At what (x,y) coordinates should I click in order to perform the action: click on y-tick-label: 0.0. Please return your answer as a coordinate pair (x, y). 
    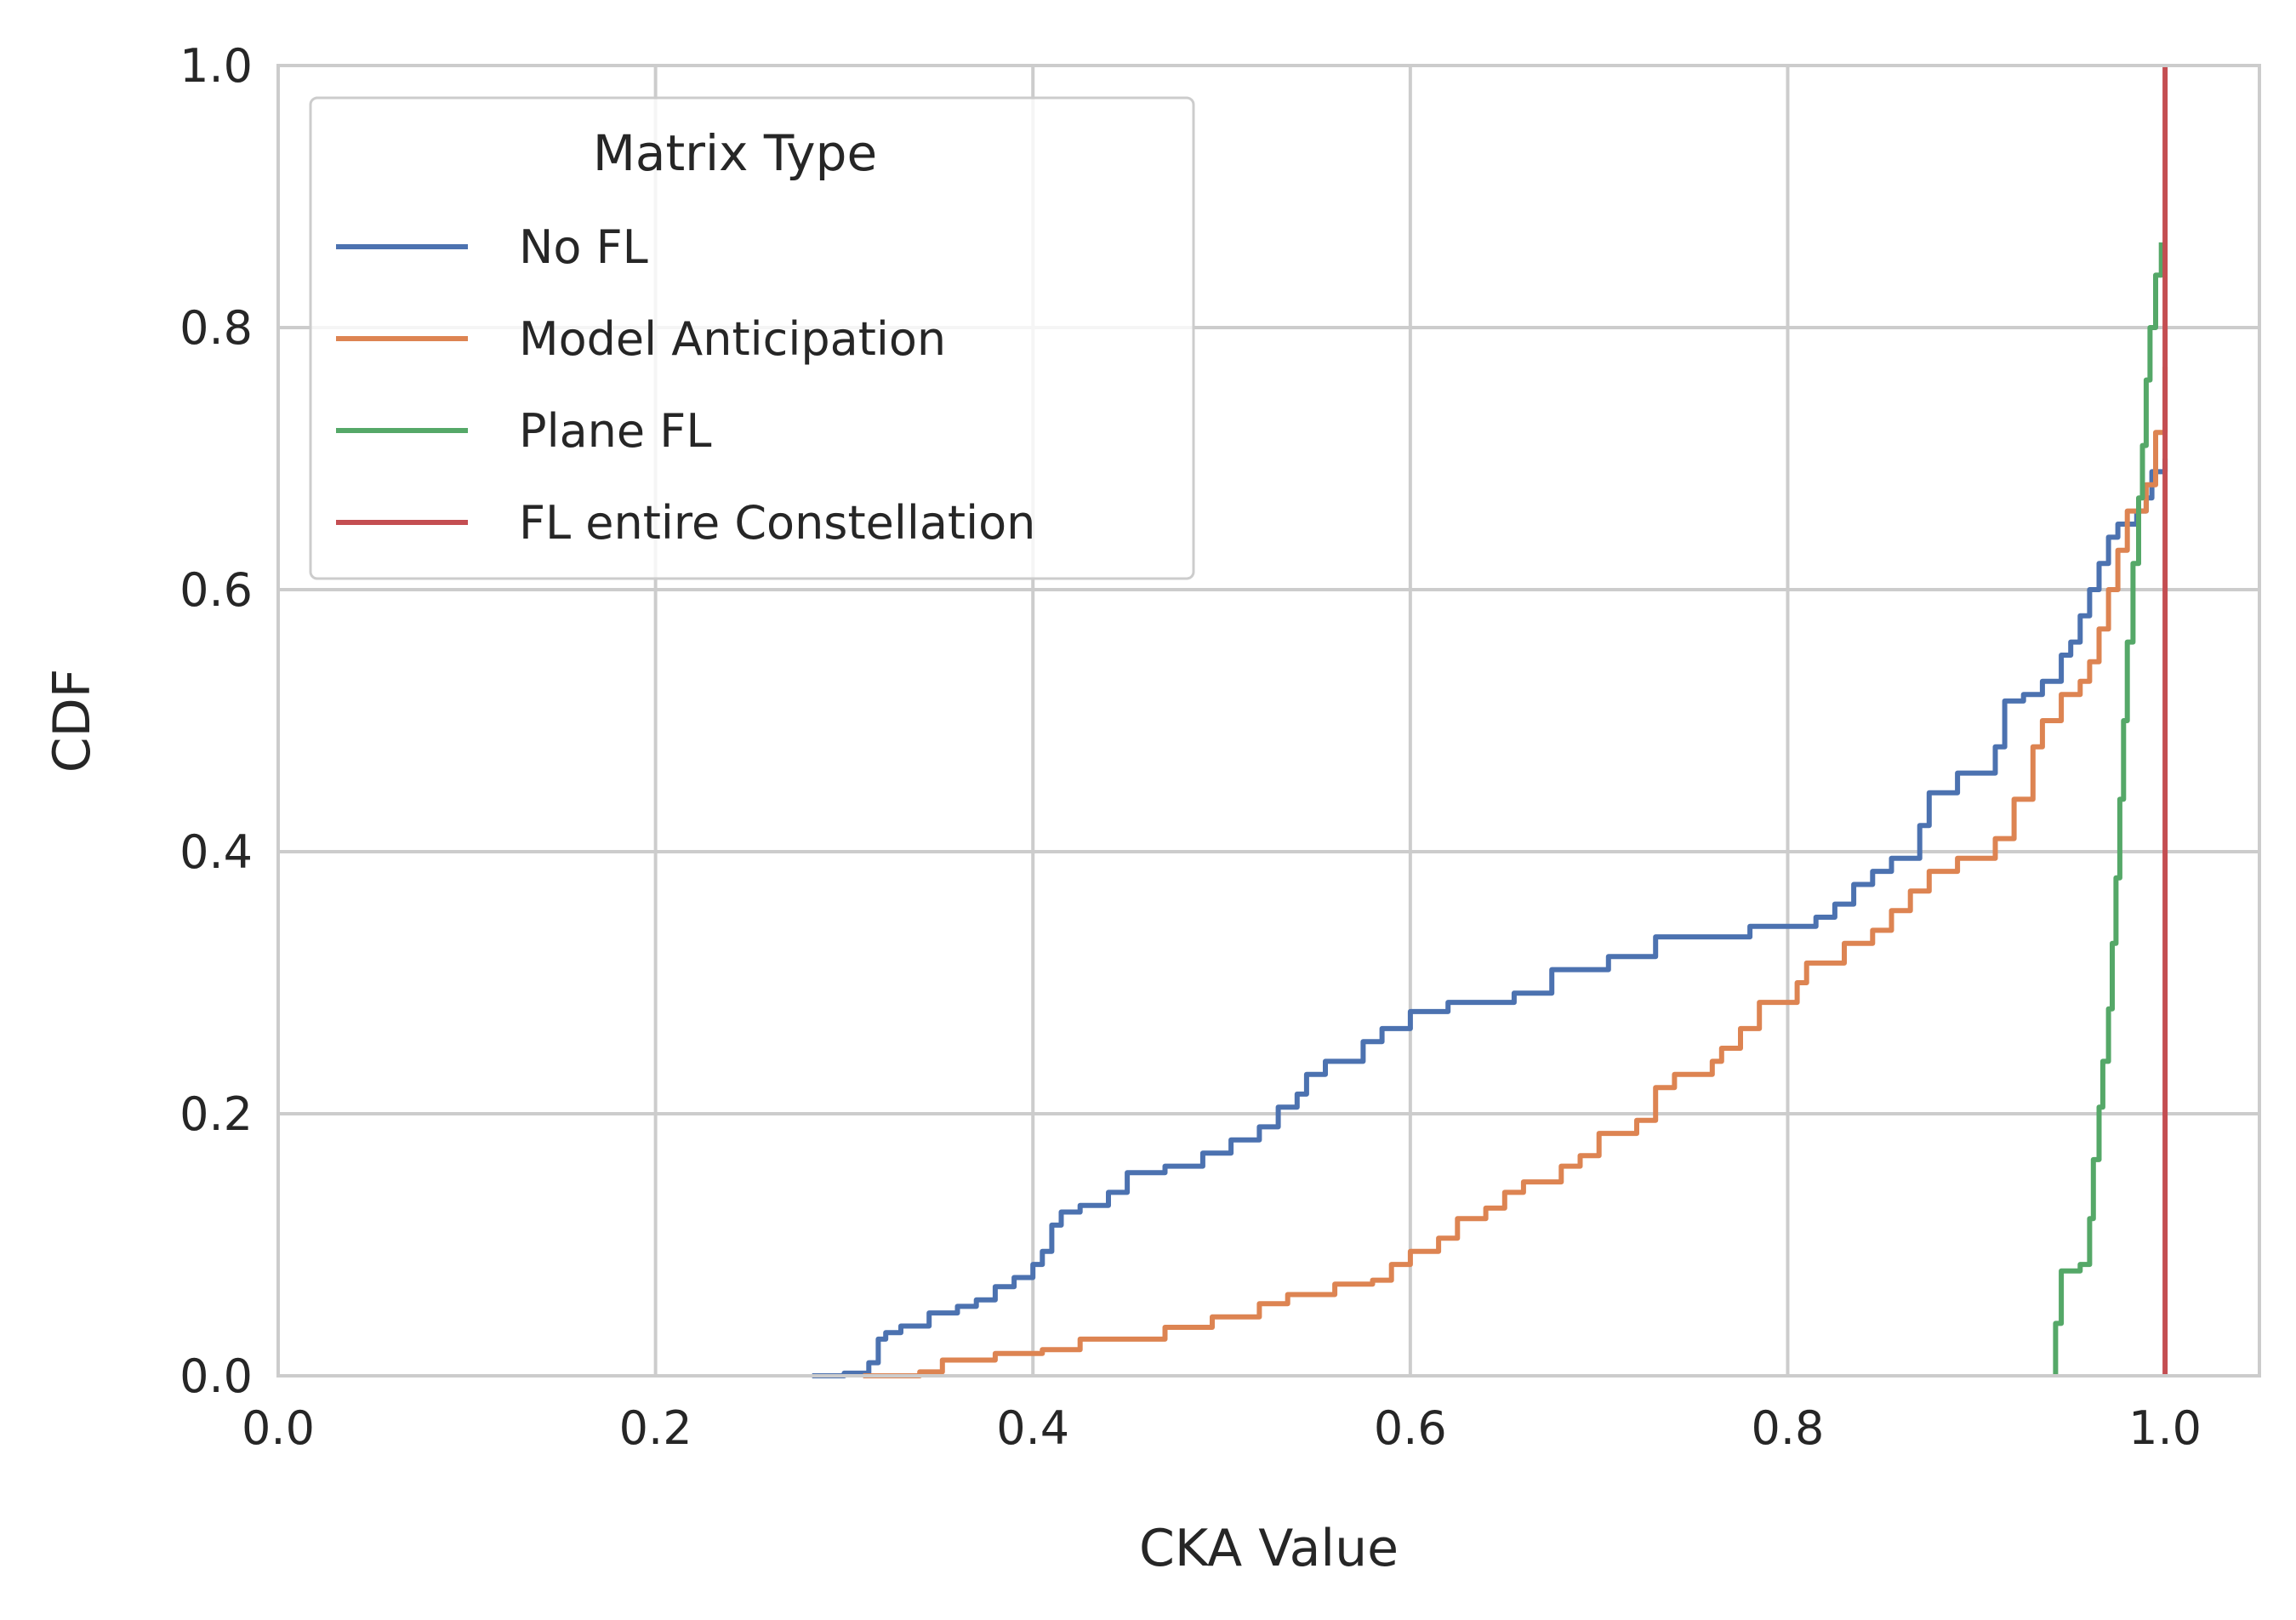
    Looking at the image, I should click on (216, 1376).